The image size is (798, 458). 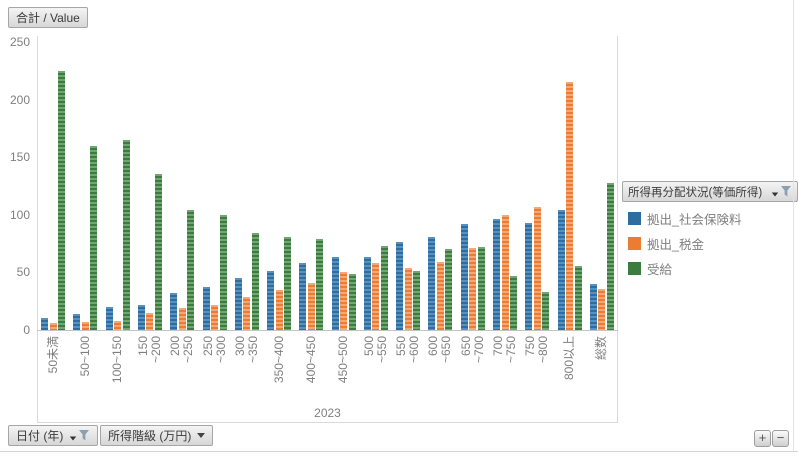 I want to click on series-swatch-shakaihokenryo, so click(x=634, y=218).